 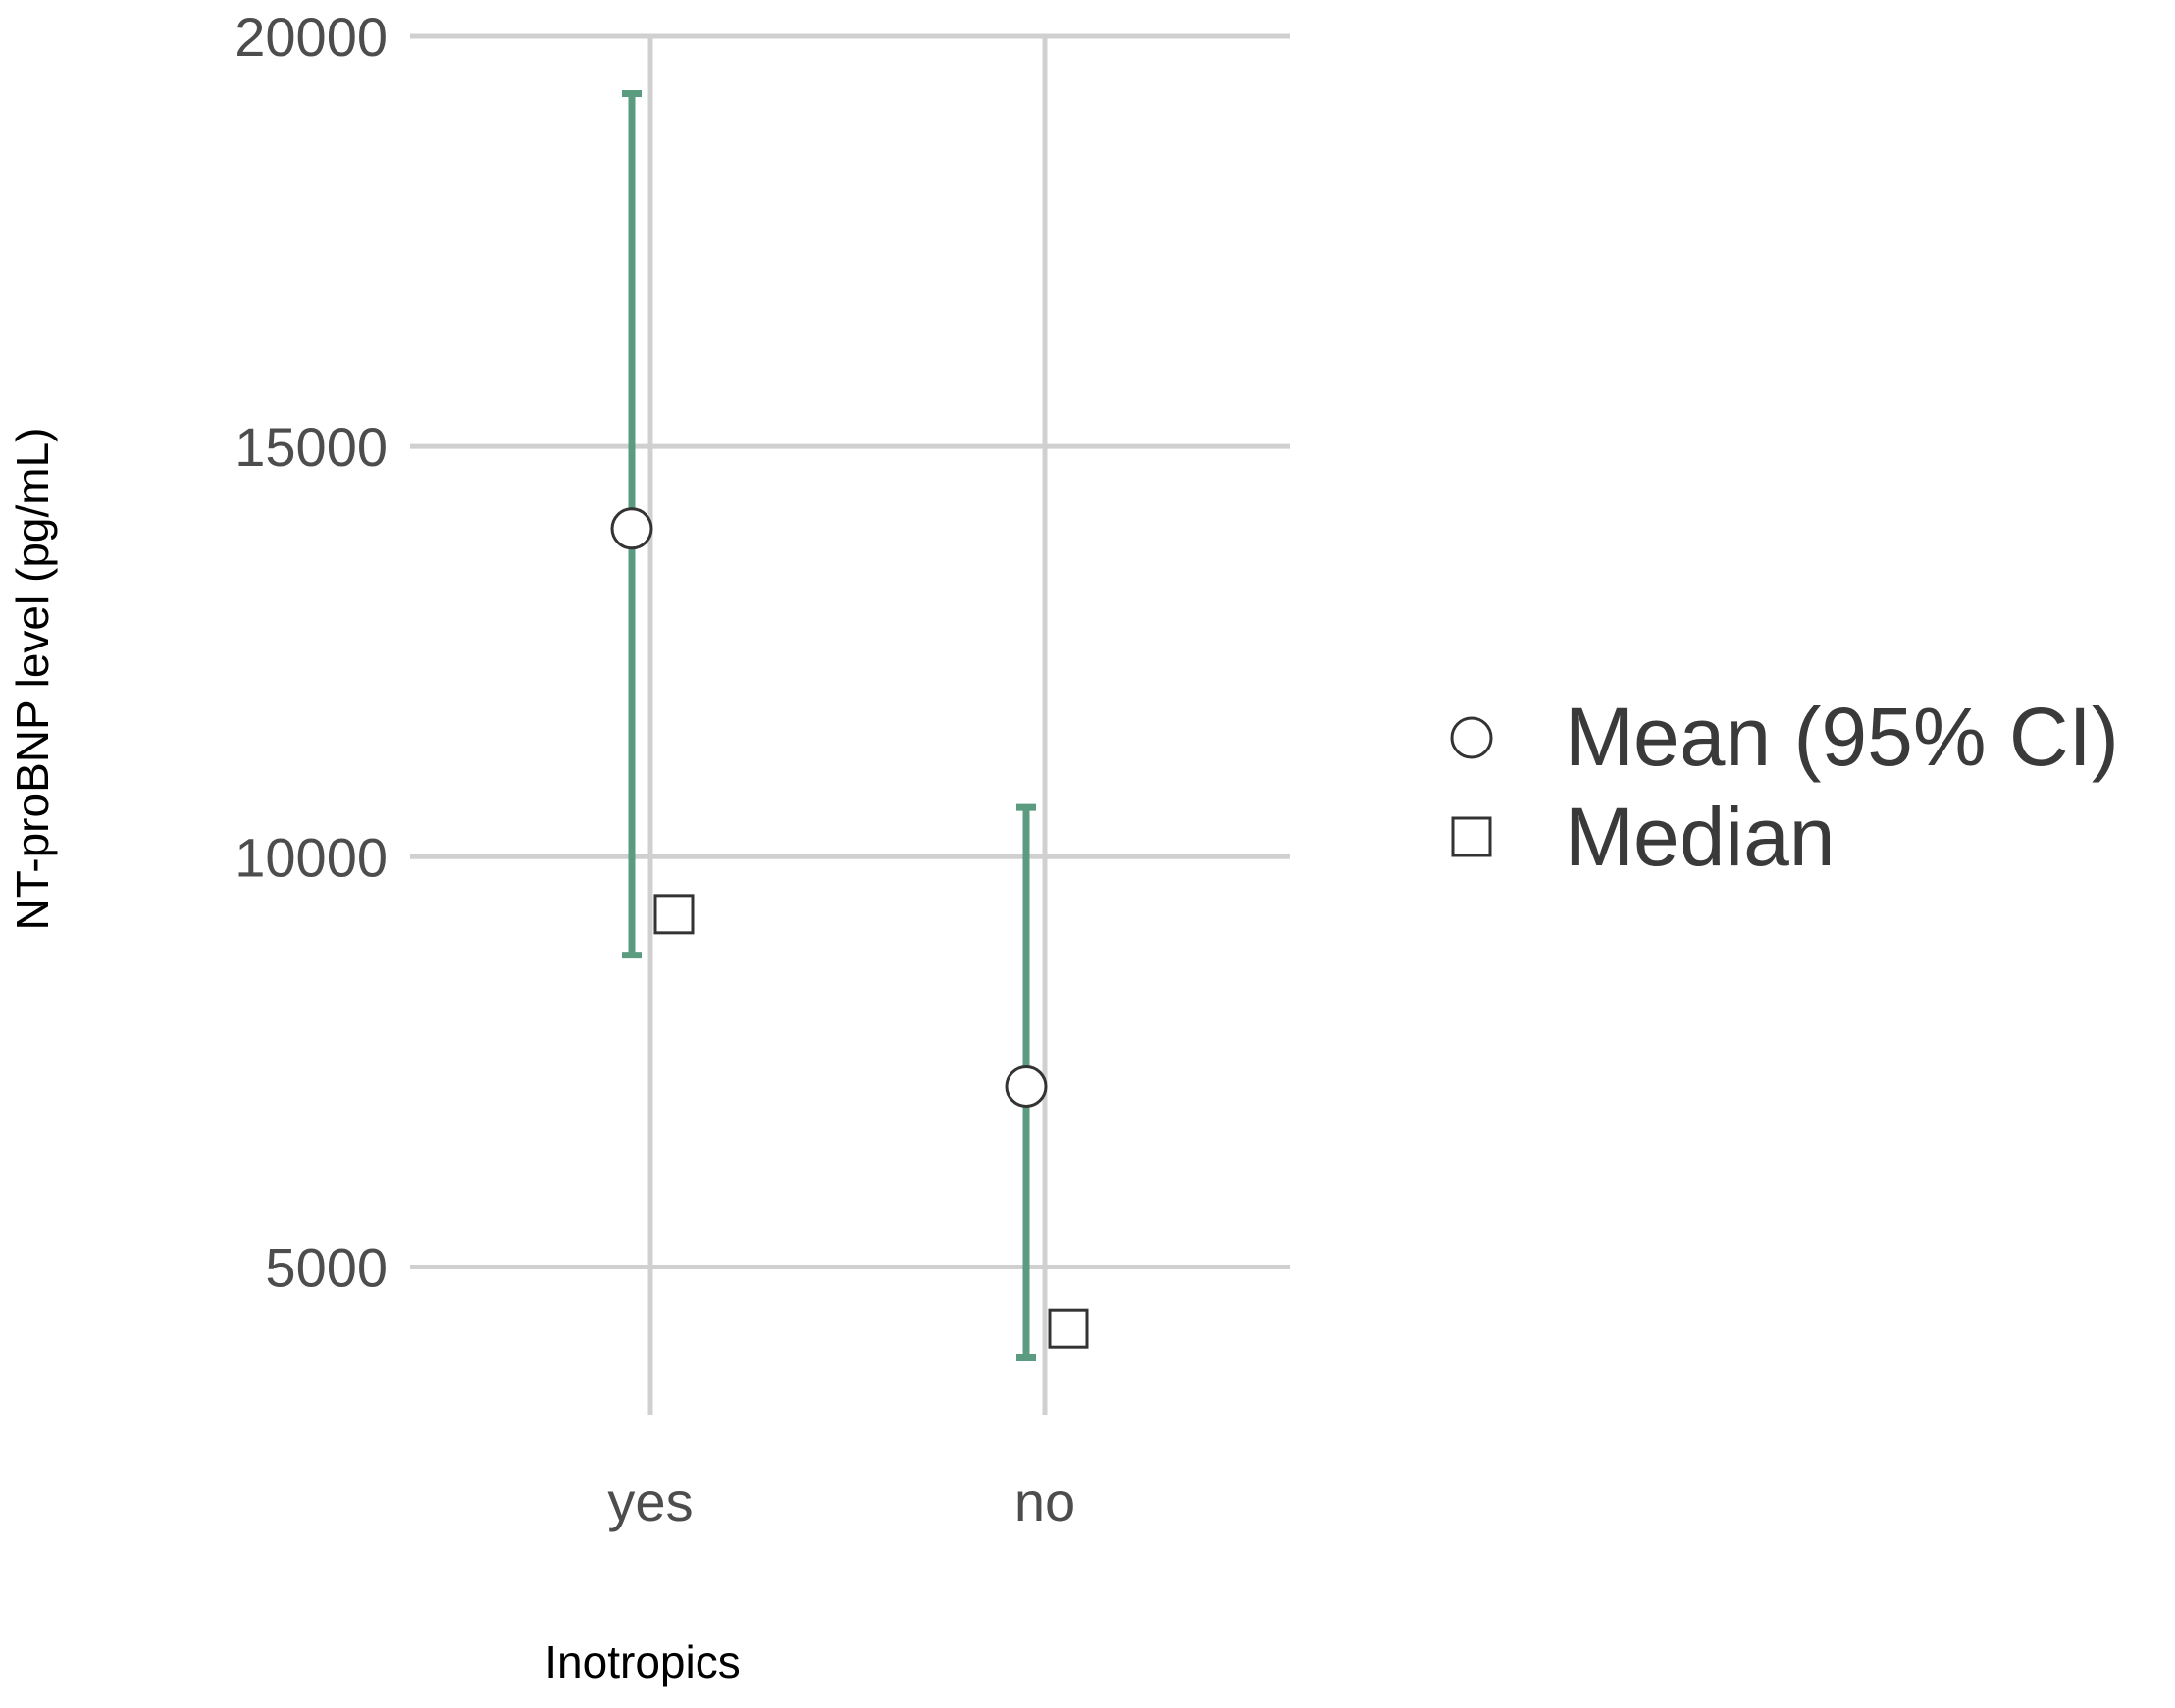 I want to click on errorbar-layer, so click(x=829, y=725).